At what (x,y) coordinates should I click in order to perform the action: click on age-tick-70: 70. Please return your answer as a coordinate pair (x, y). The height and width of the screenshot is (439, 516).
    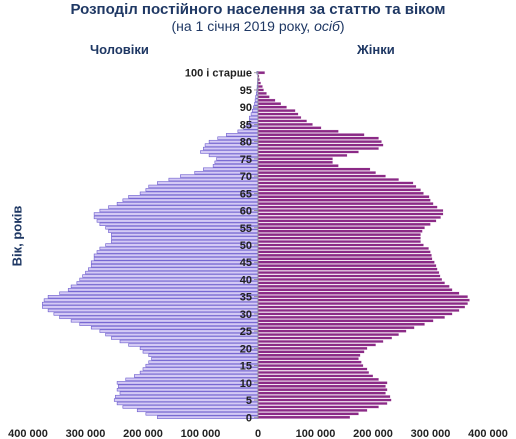
    Looking at the image, I should click on (246, 177).